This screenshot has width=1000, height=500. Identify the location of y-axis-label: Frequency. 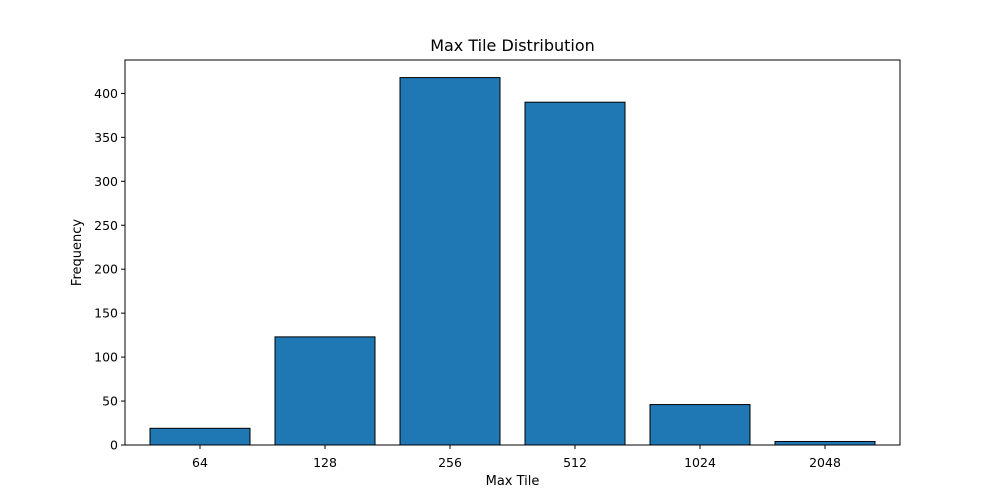
(77, 252).